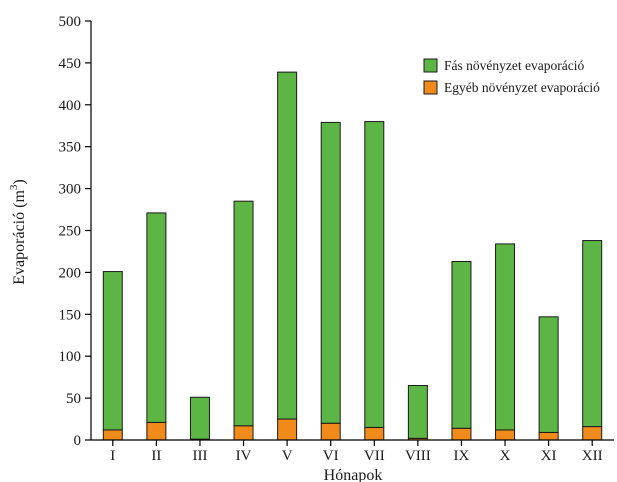  What do you see at coordinates (462, 456) in the screenshot?
I see `x-tick-label: IX` at bounding box center [462, 456].